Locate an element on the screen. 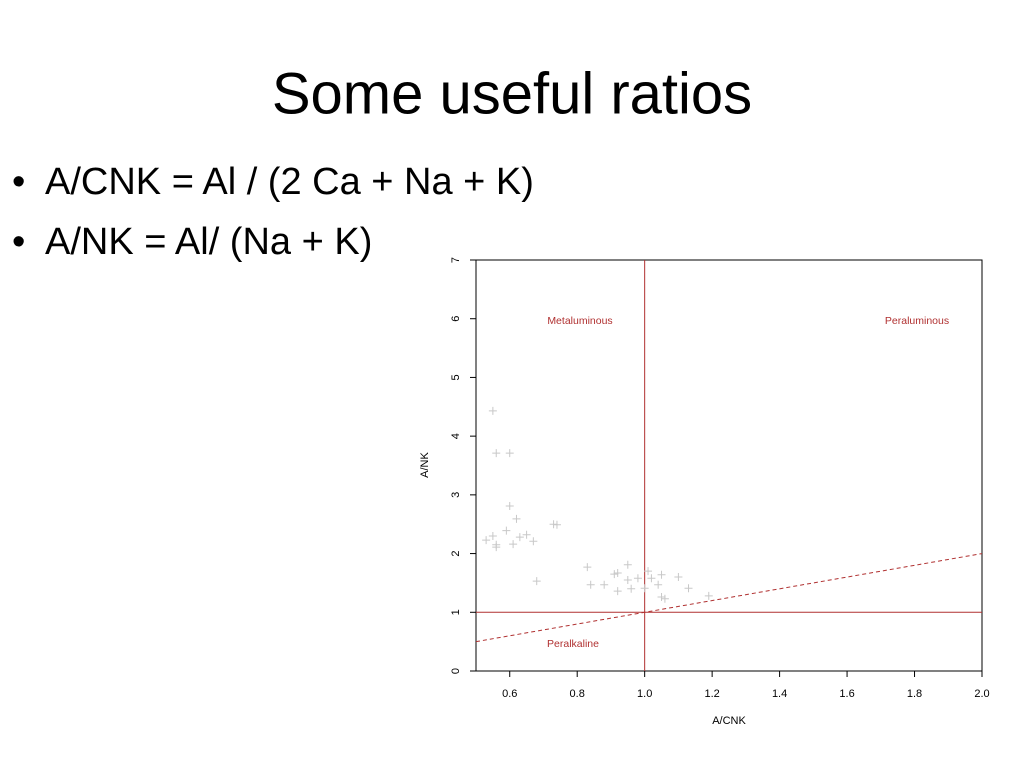 The image size is (1024, 773). y-tick-label: 4 is located at coordinates (456, 436).